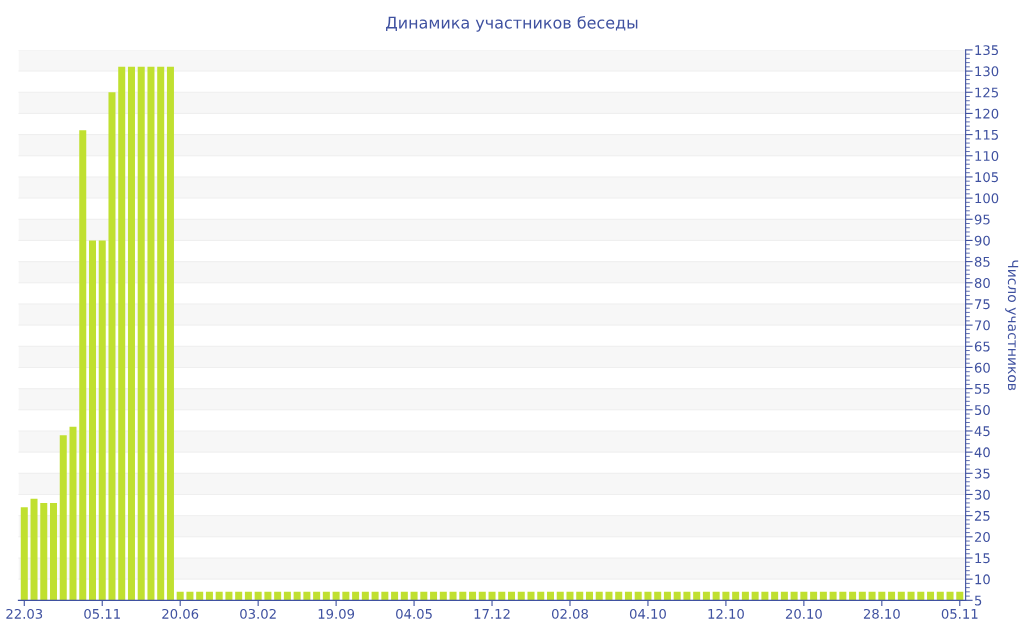  Describe the element at coordinates (982, 579) in the screenshot. I see `y-tick-label: 10` at that location.